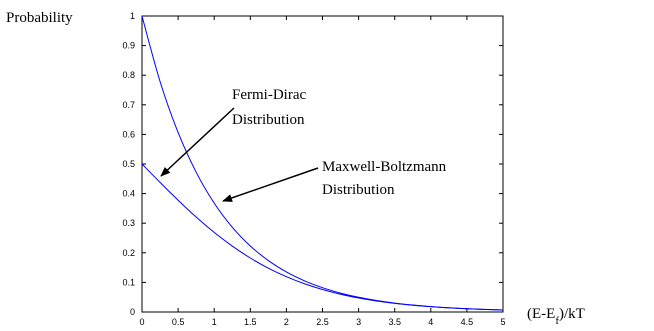  Describe the element at coordinates (358, 322) in the screenshot. I see `x-tick-label: 3` at that location.